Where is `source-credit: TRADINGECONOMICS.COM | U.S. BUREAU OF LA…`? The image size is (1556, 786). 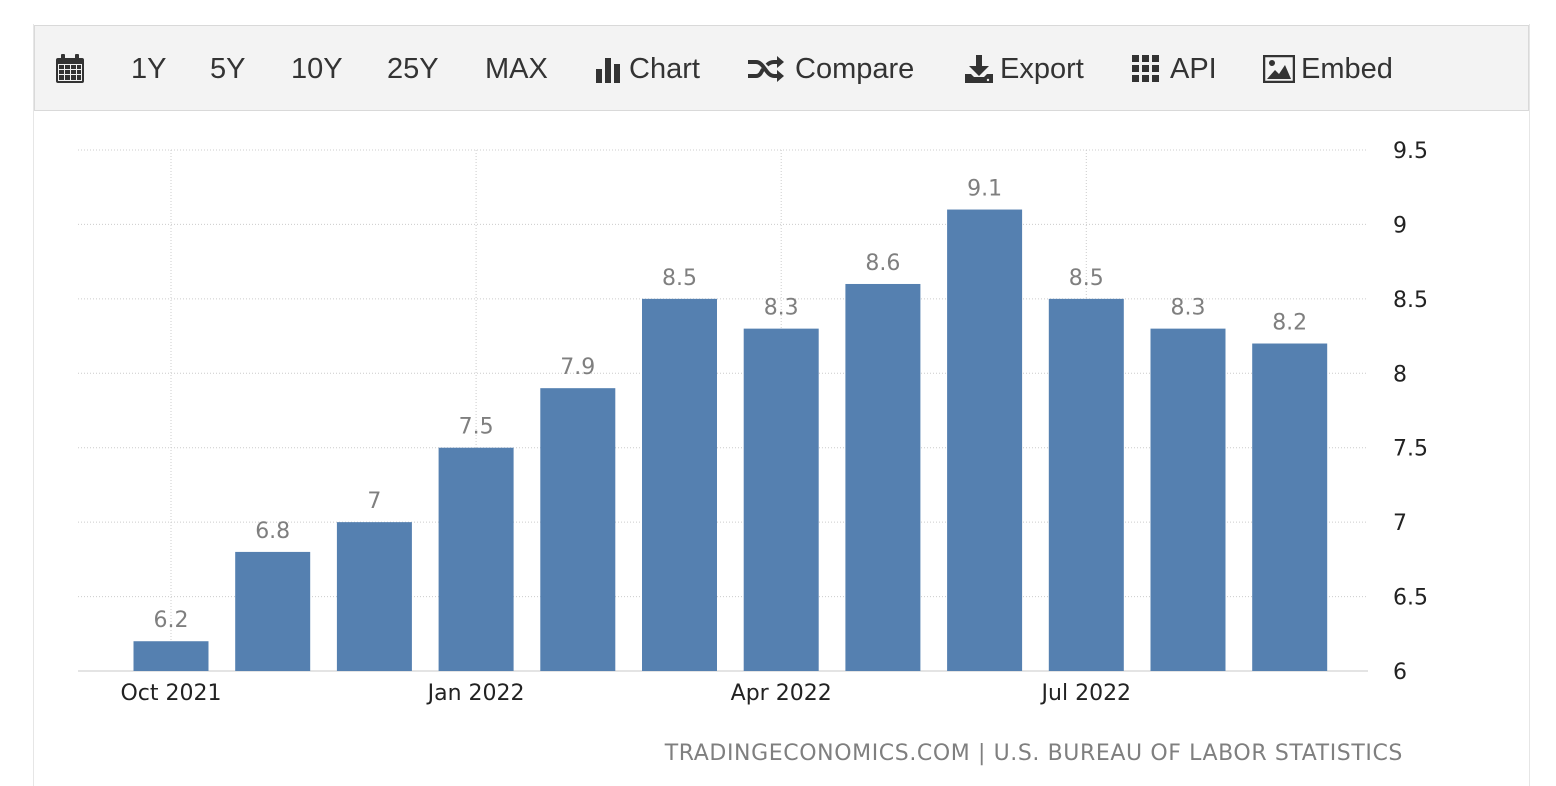 source-credit: TRADINGECONOMICS.COM | U.S. BUREAU OF LA… is located at coordinates (1033, 753).